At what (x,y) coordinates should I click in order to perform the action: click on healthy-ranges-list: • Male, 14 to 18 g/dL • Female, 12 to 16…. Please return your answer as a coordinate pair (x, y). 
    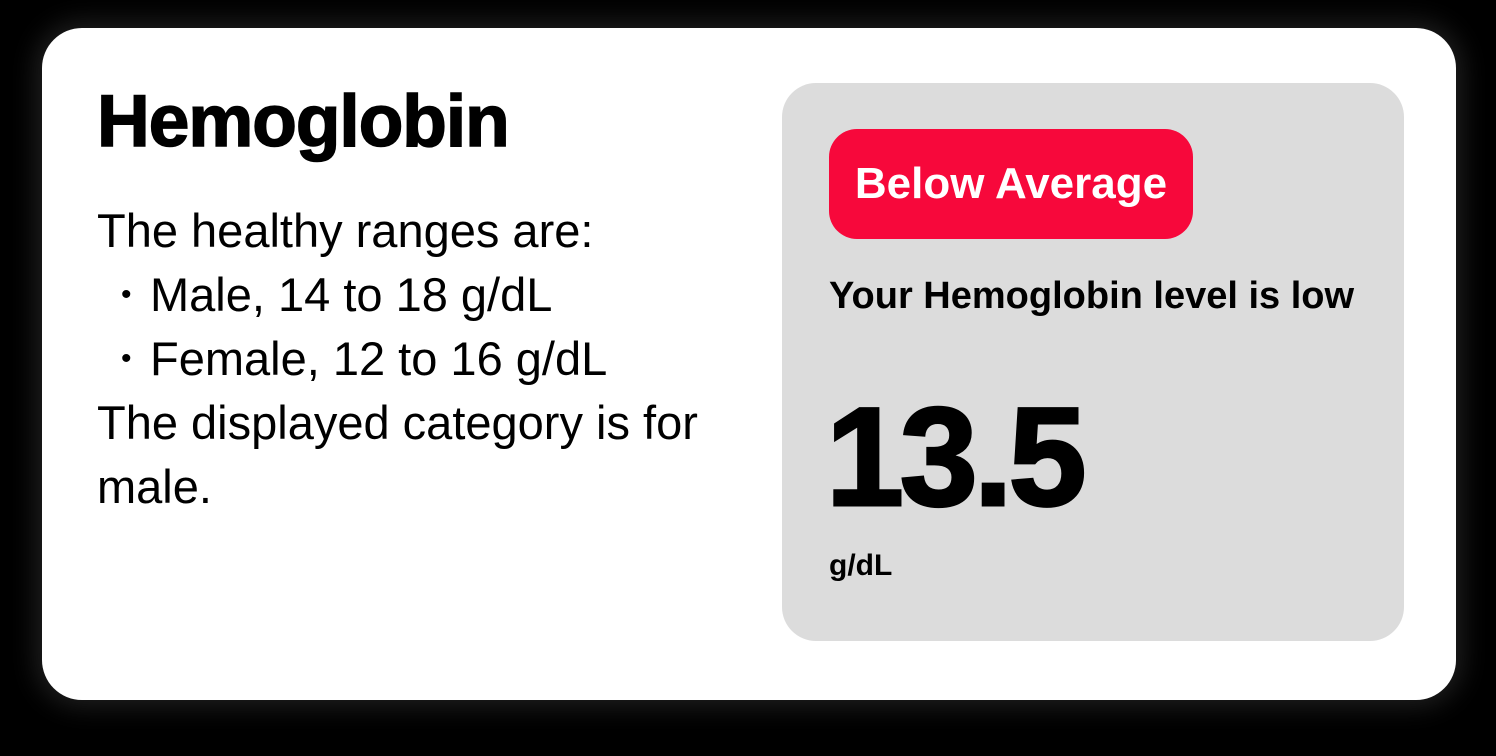
    Looking at the image, I should click on (419, 327).